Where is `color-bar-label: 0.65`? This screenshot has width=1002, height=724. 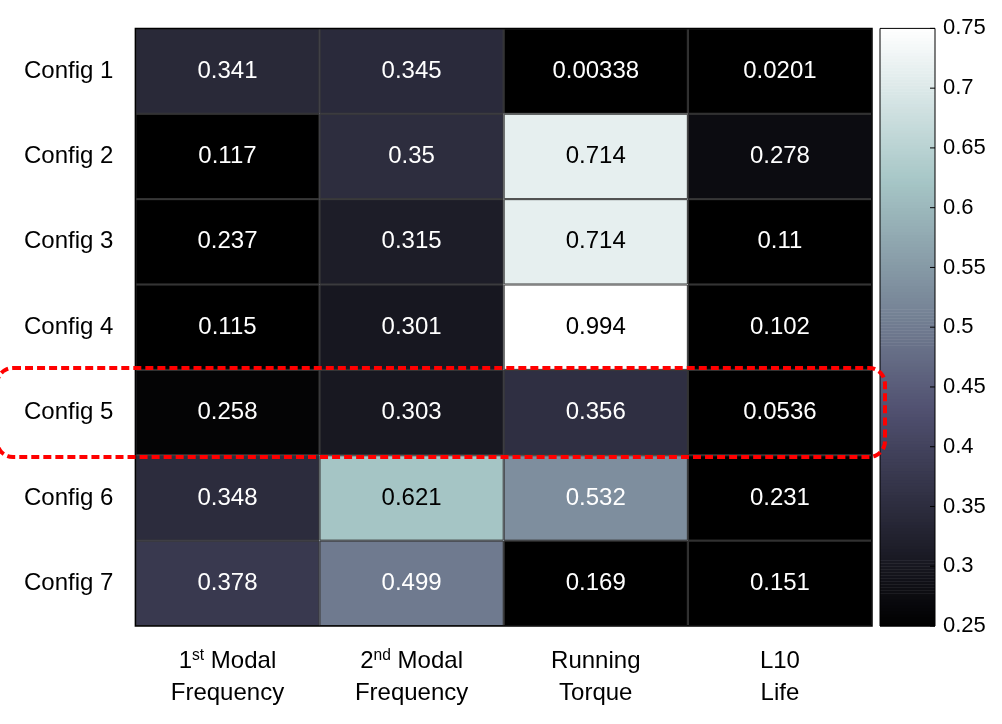 color-bar-label: 0.65 is located at coordinates (964, 146).